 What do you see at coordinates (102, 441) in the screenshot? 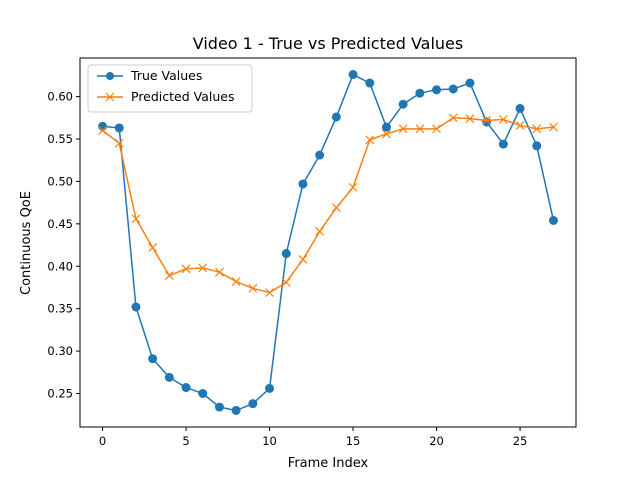
I see `x-tick-label: 0` at bounding box center [102, 441].